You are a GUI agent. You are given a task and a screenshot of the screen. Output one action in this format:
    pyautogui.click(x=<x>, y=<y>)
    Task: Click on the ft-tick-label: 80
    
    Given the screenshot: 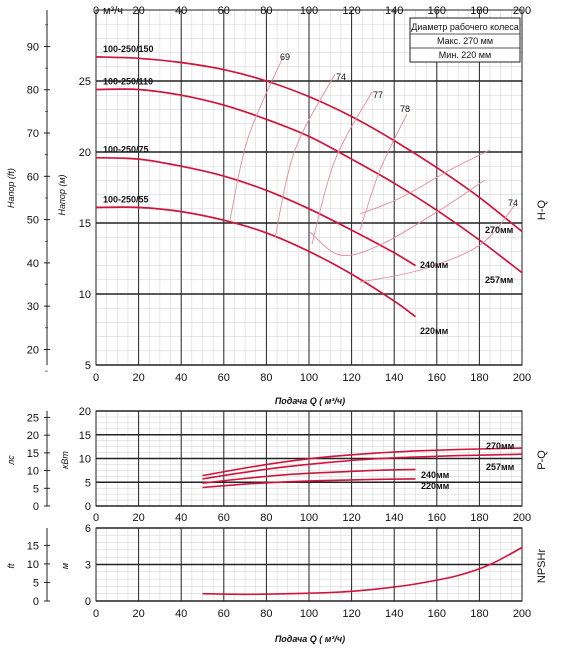 What is the action you would take?
    pyautogui.click(x=33, y=91)
    